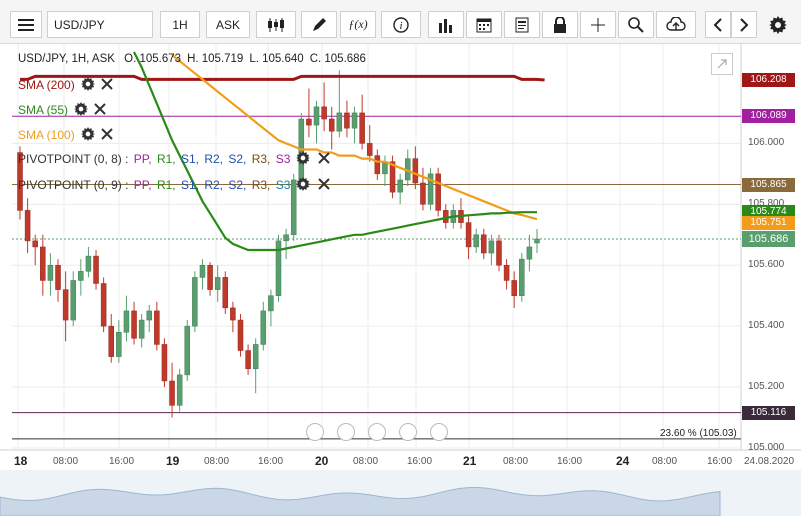 The width and height of the screenshot is (801, 516). What do you see at coordinates (722, 64) in the screenshot?
I see `expand-icon` at bounding box center [722, 64].